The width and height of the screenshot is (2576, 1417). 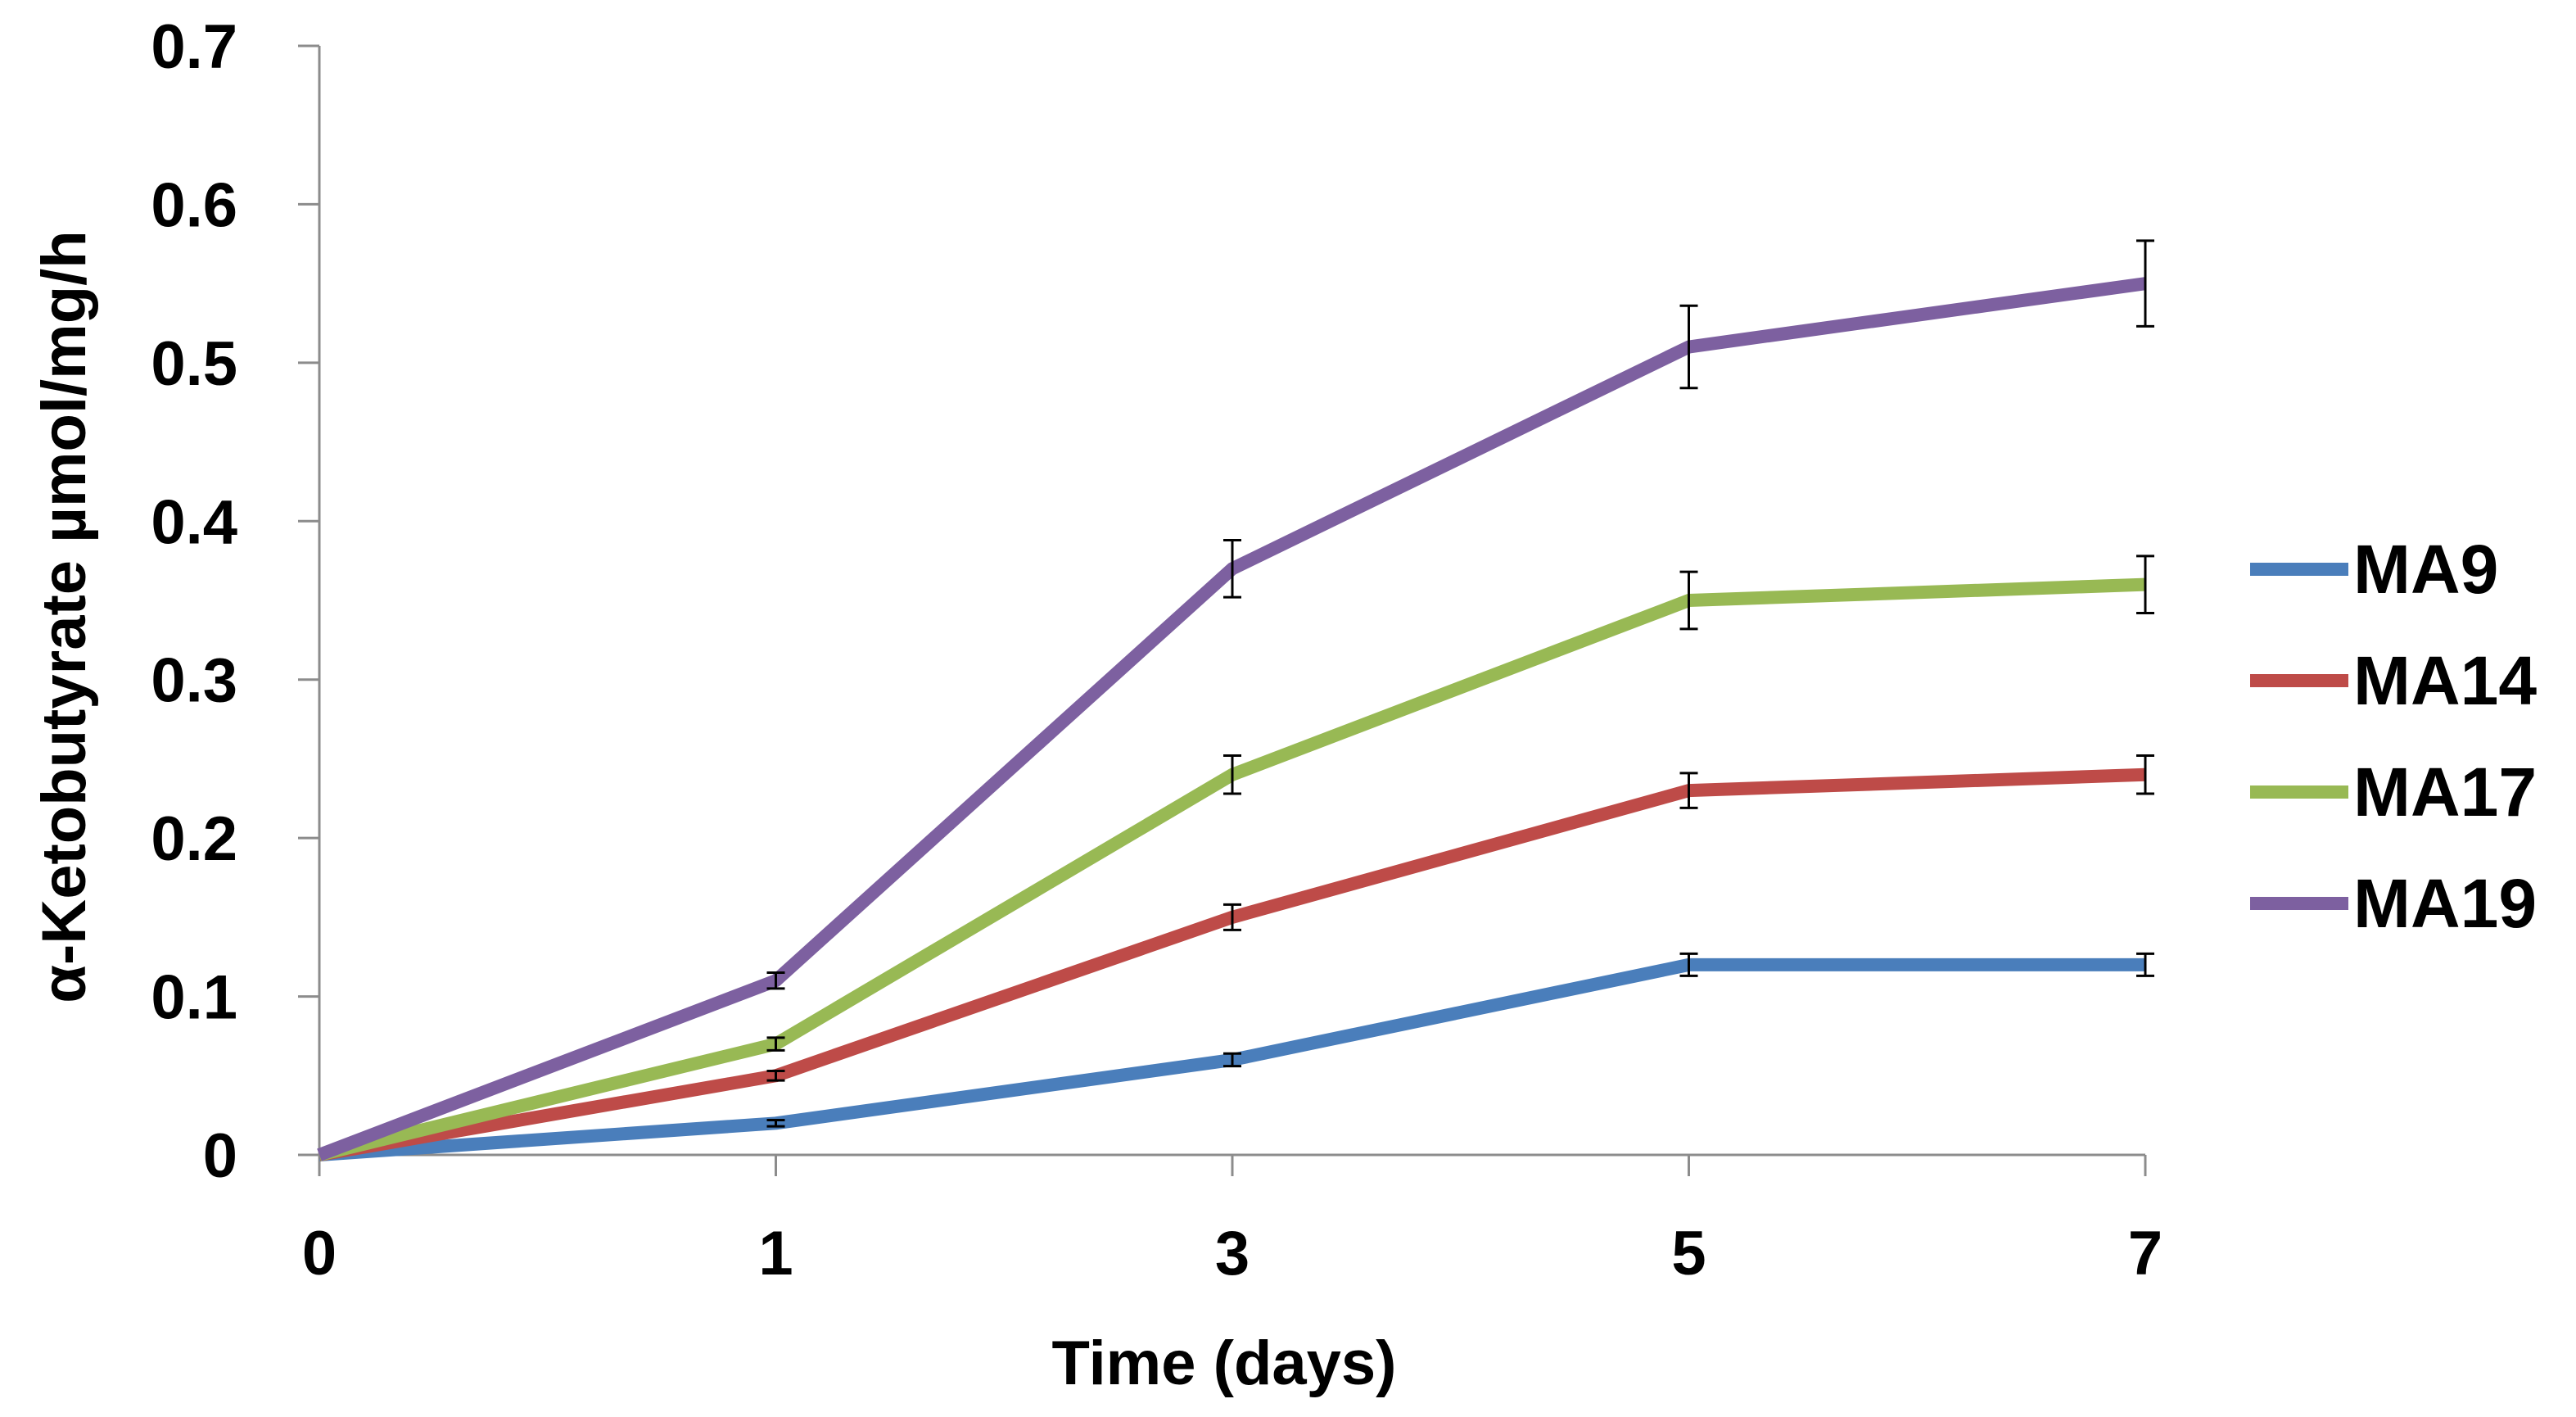 I want to click on y-tick-label: 0.1, so click(x=194, y=998).